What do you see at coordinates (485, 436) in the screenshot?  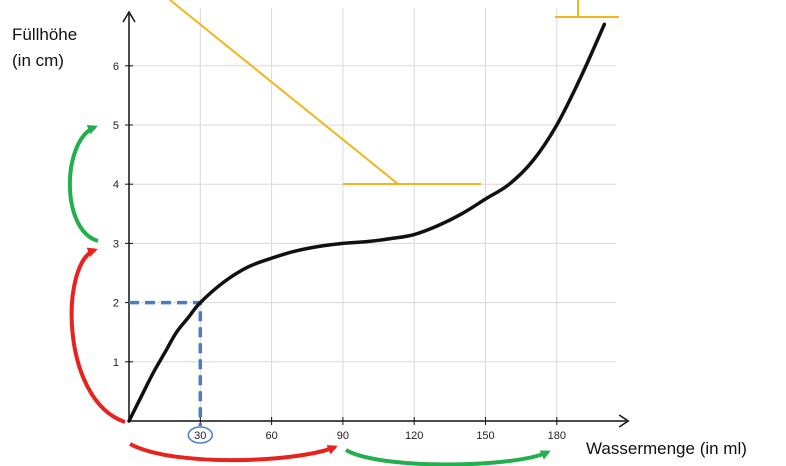 I see `x-tick-label-150: 150` at bounding box center [485, 436].